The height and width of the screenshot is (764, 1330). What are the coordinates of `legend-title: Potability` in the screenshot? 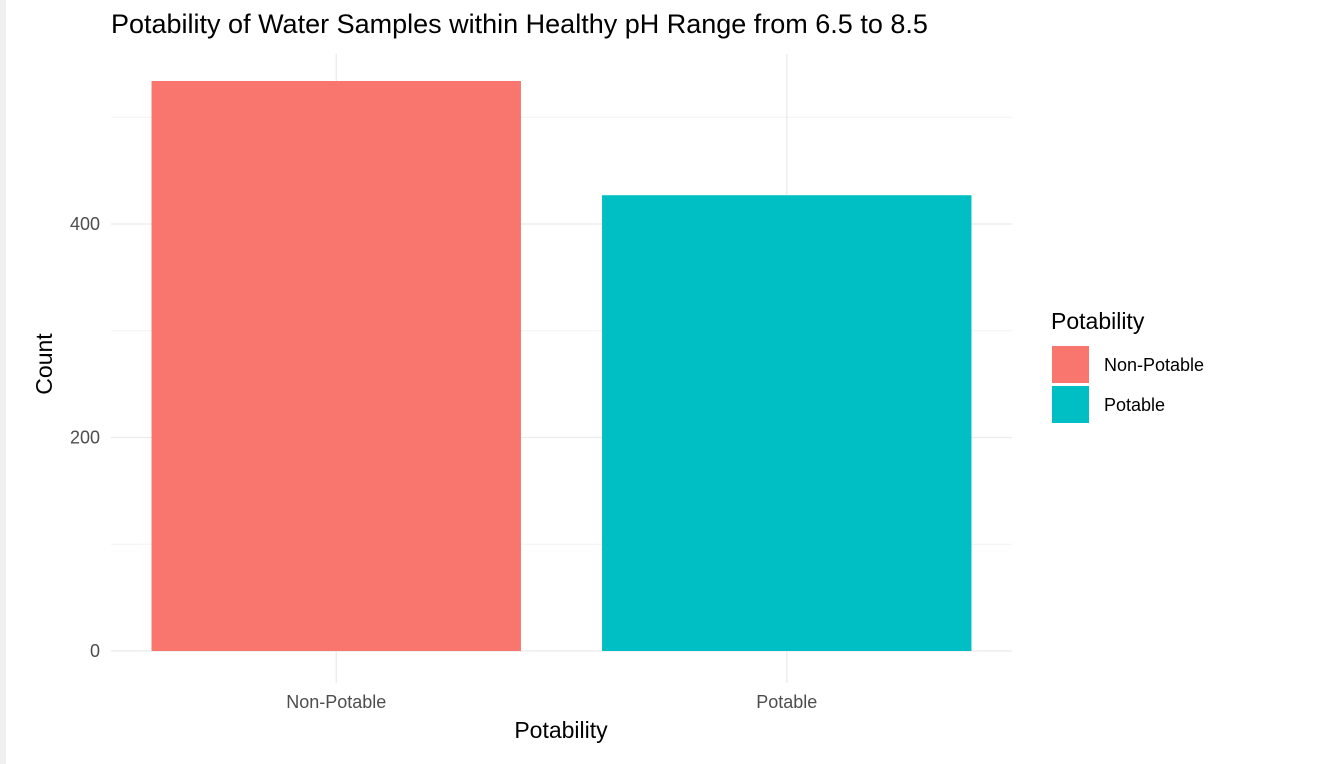 It's located at (1098, 321).